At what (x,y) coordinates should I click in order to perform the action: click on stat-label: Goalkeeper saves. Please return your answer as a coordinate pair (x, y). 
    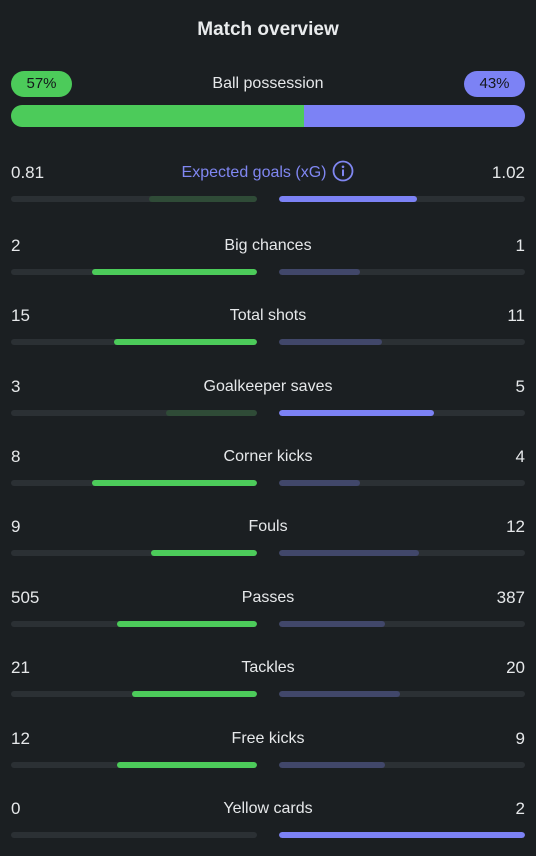
    Looking at the image, I should click on (268, 387).